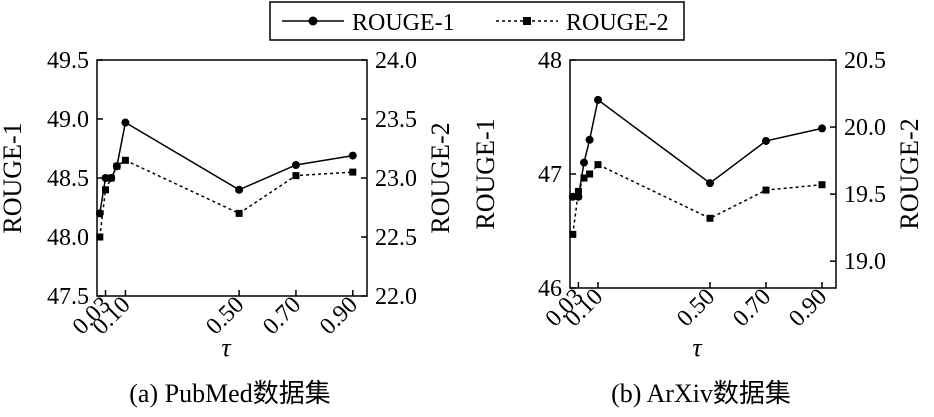 This screenshot has width=934, height=417. I want to click on legend-entry-rouge2: ROUGE-2, so click(582, 23).